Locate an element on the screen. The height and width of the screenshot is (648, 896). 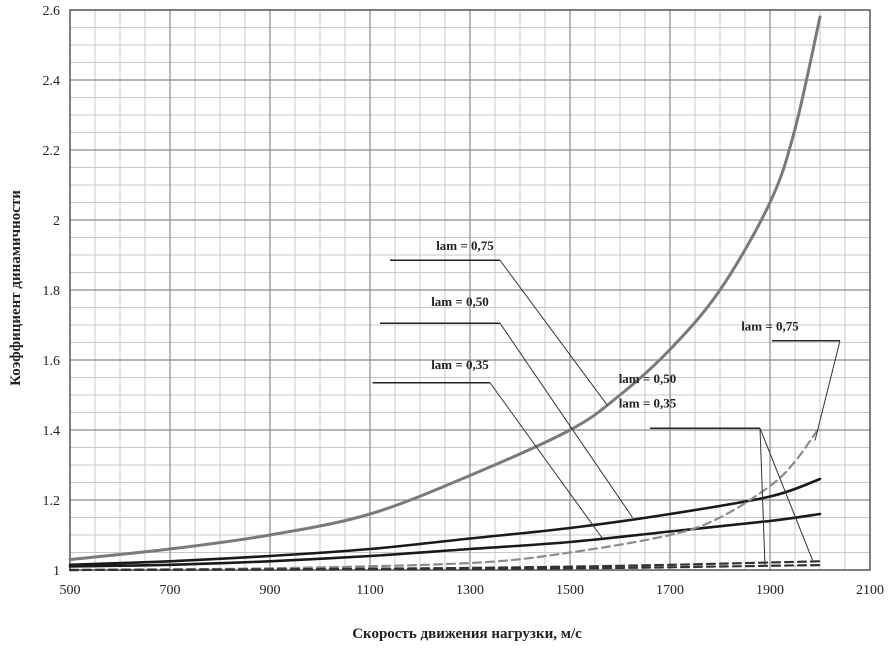
x-tick-label: 1900 is located at coordinates (770, 590).